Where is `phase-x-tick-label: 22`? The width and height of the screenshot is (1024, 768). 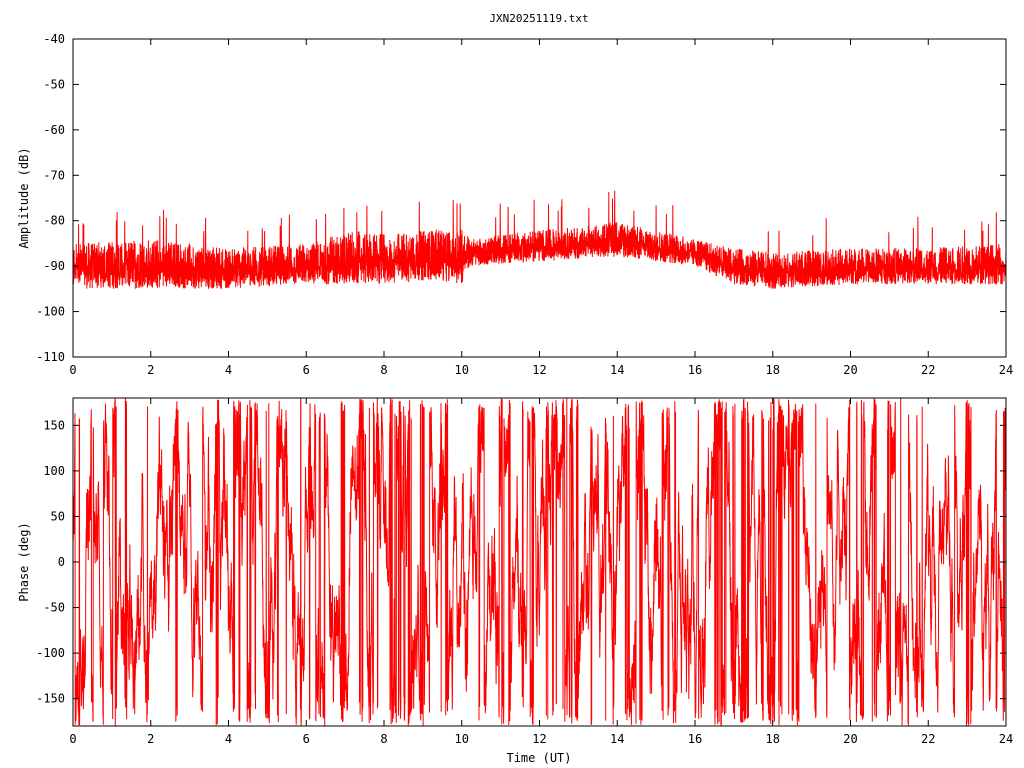
phase-x-tick-label: 22 is located at coordinates (928, 739).